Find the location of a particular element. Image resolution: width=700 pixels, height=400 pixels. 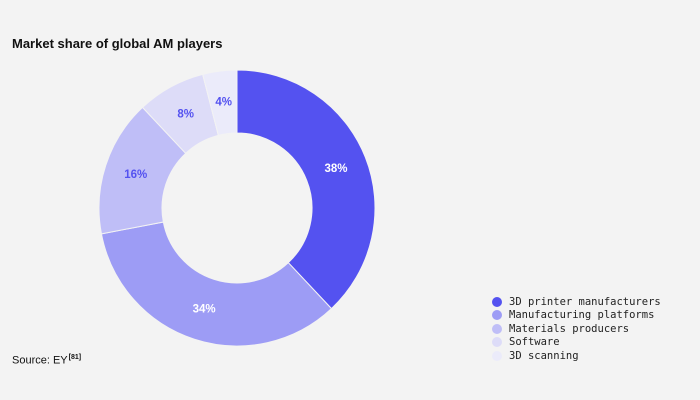

legend-item: Manufacturing platforms is located at coordinates (576, 316).